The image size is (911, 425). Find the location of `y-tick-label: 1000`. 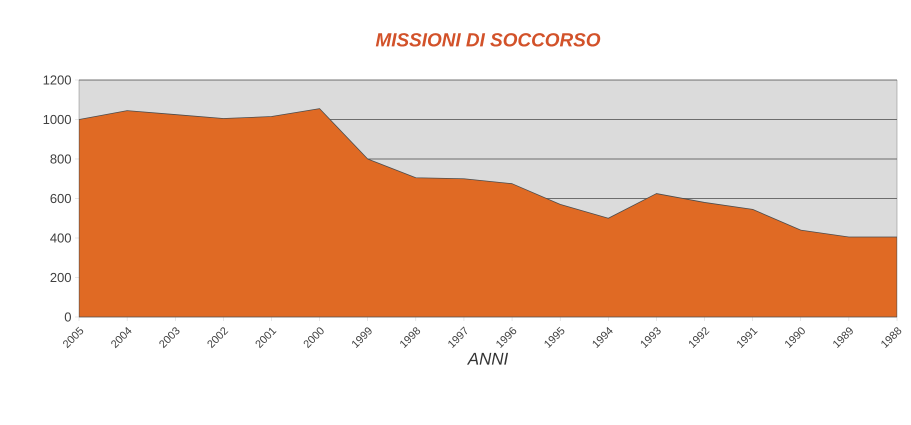

y-tick-label: 1000 is located at coordinates (57, 119).